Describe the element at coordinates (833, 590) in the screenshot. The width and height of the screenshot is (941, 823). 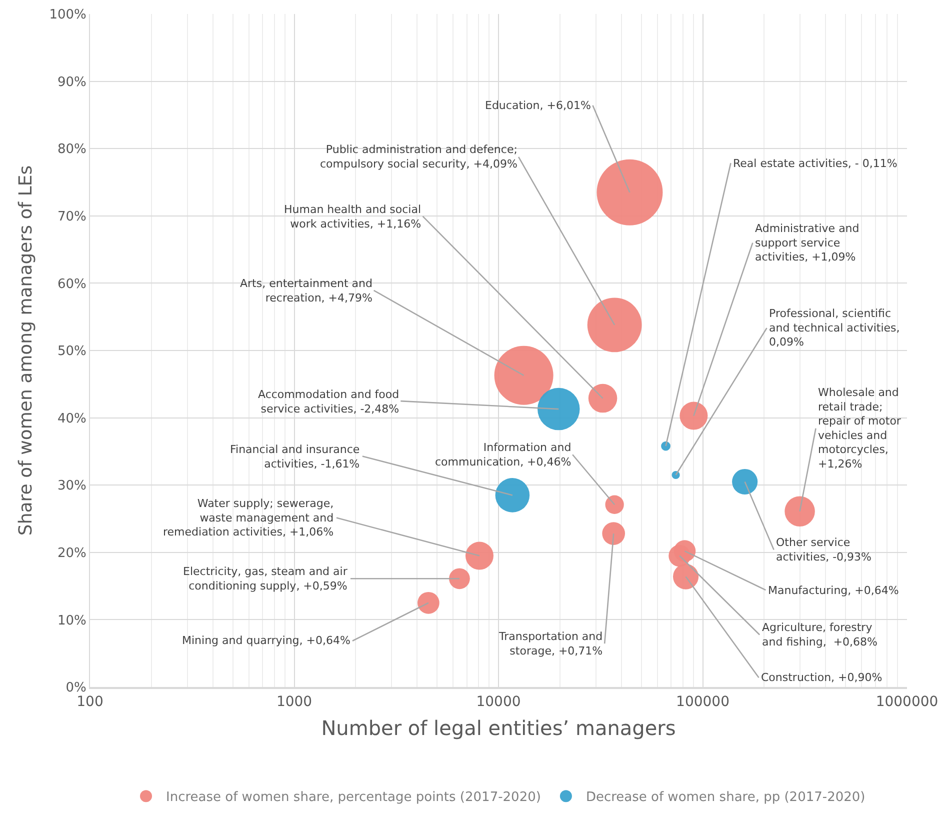
I see `annotation: Manufacturing, +0,64%` at that location.